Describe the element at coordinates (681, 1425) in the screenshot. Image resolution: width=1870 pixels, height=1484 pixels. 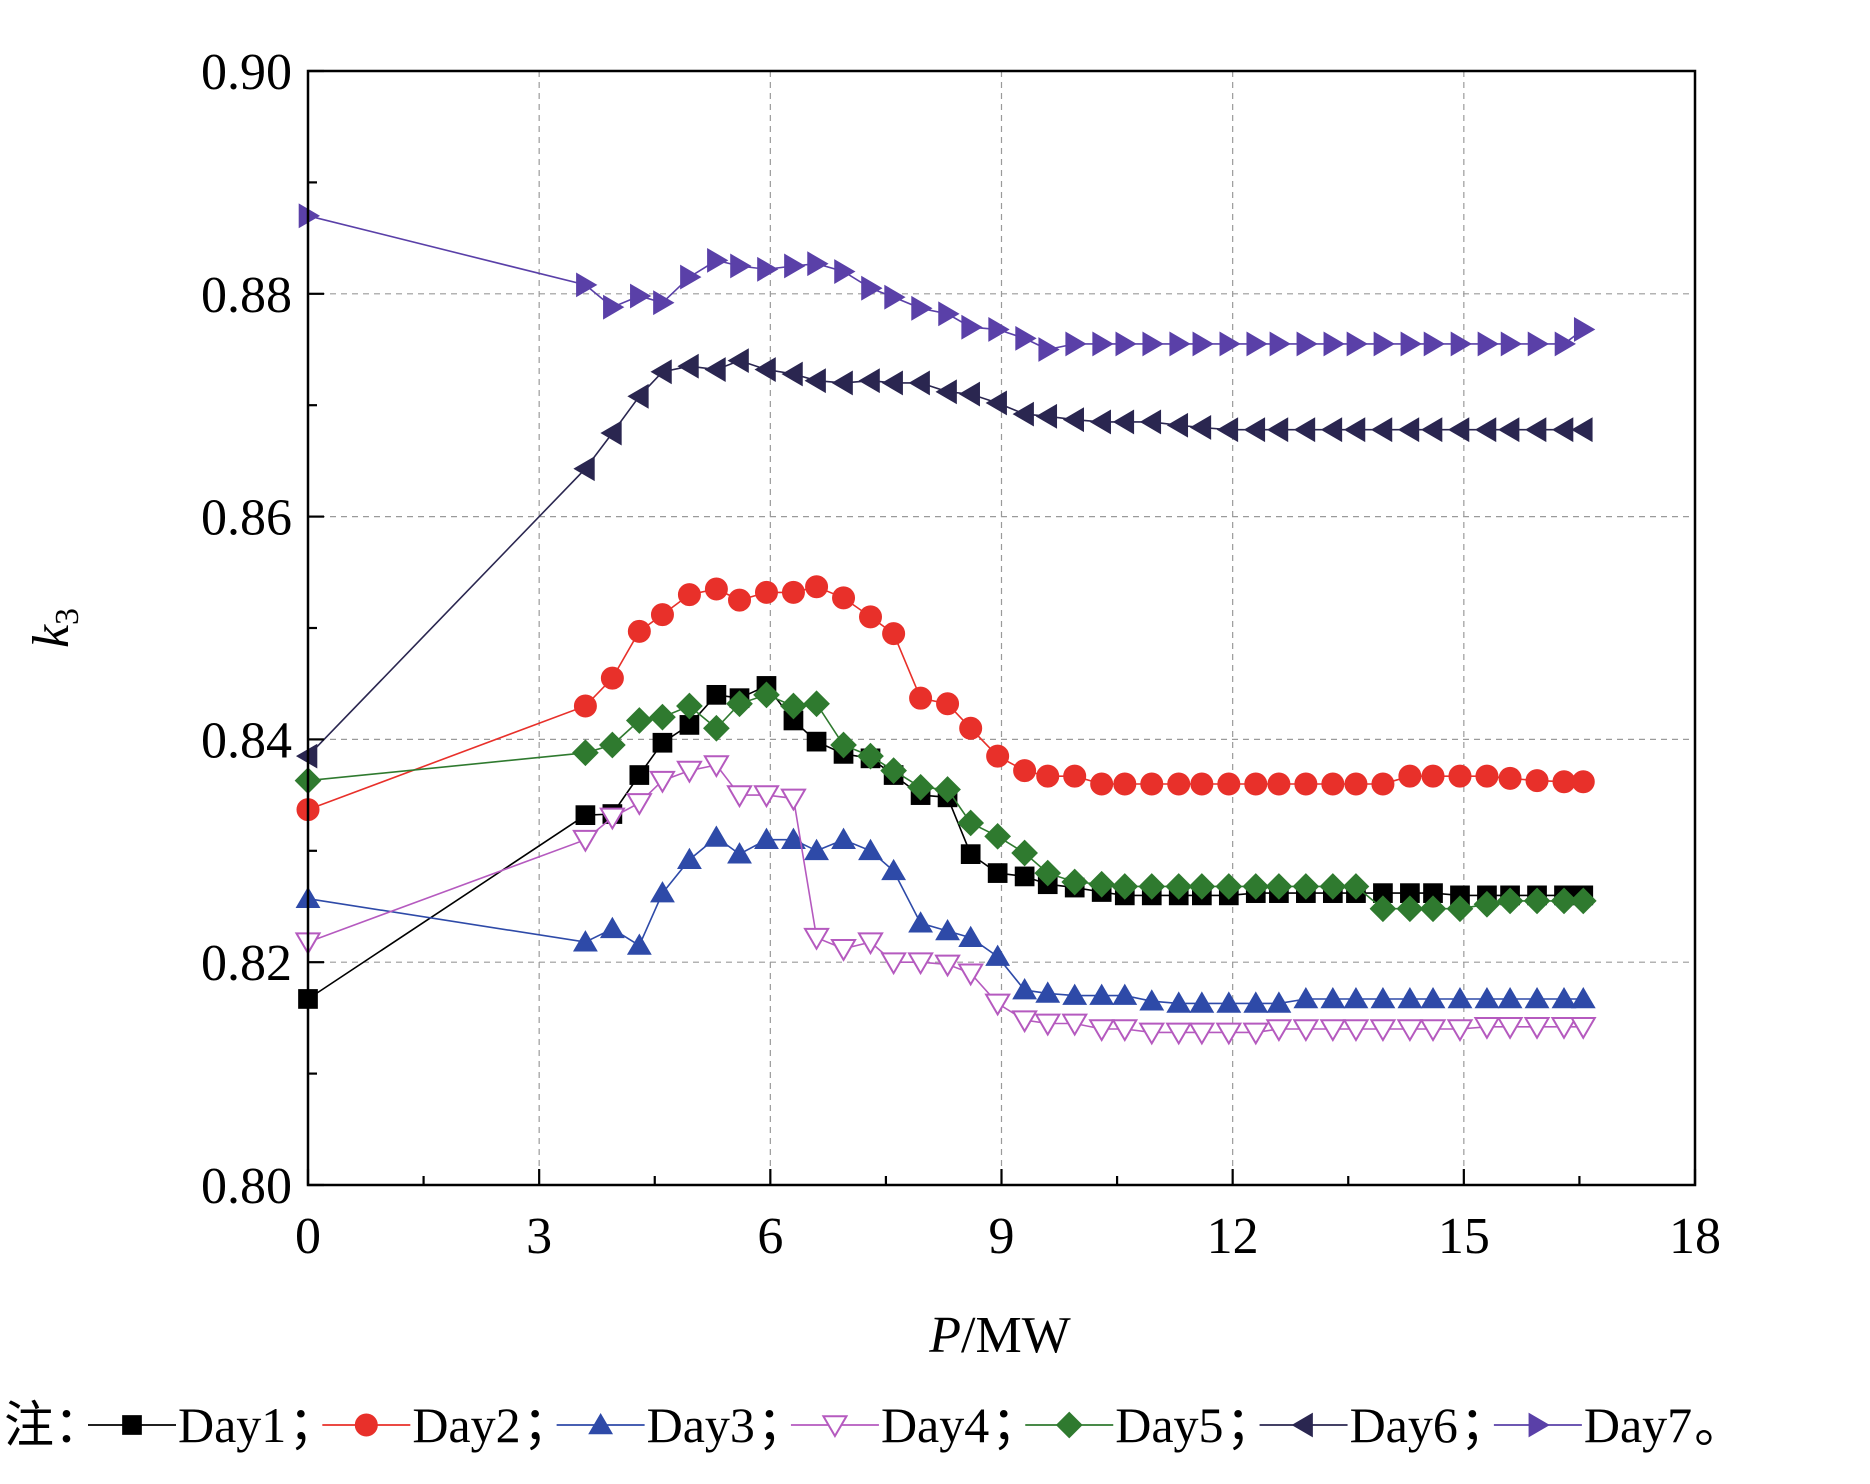
I see `legend-item-day3: Day3；` at that location.